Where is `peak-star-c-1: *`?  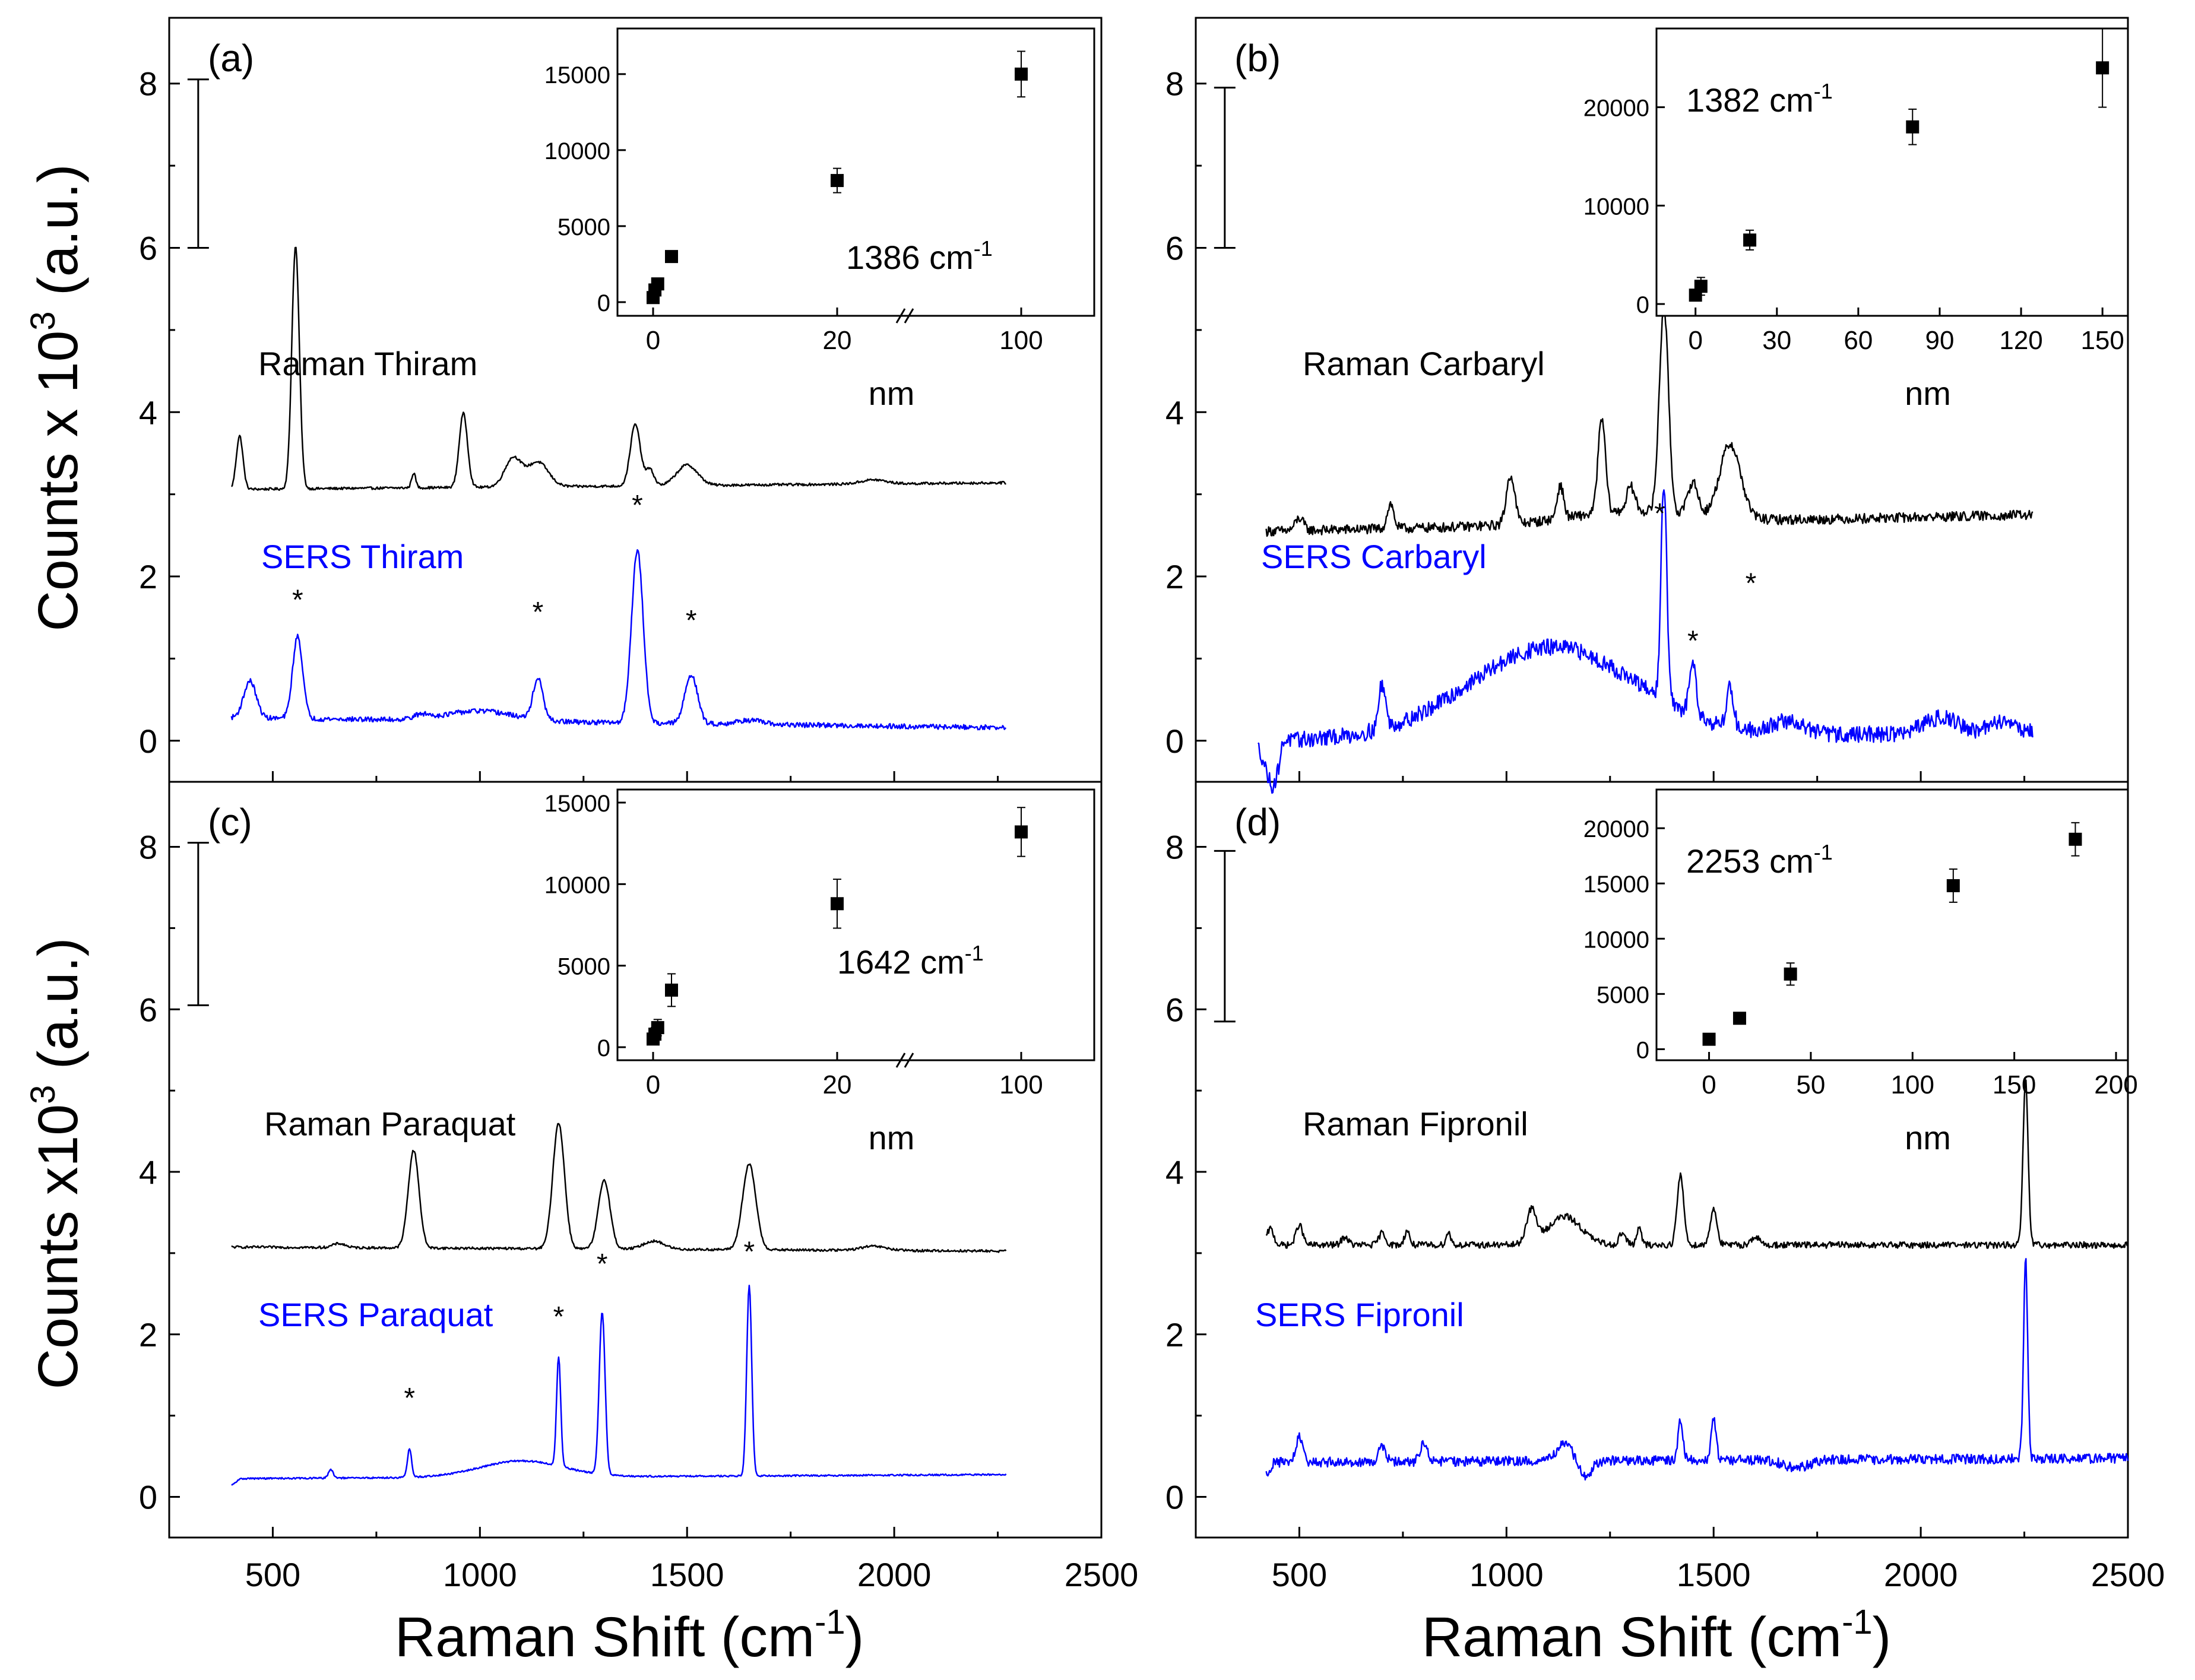 peak-star-c-1: * is located at coordinates (559, 1317).